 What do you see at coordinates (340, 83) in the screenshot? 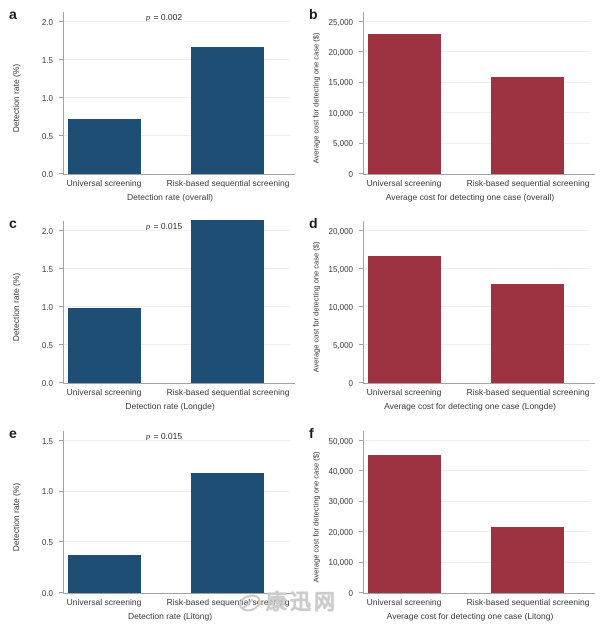
I see `y-tick-label: 15,000` at bounding box center [340, 83].